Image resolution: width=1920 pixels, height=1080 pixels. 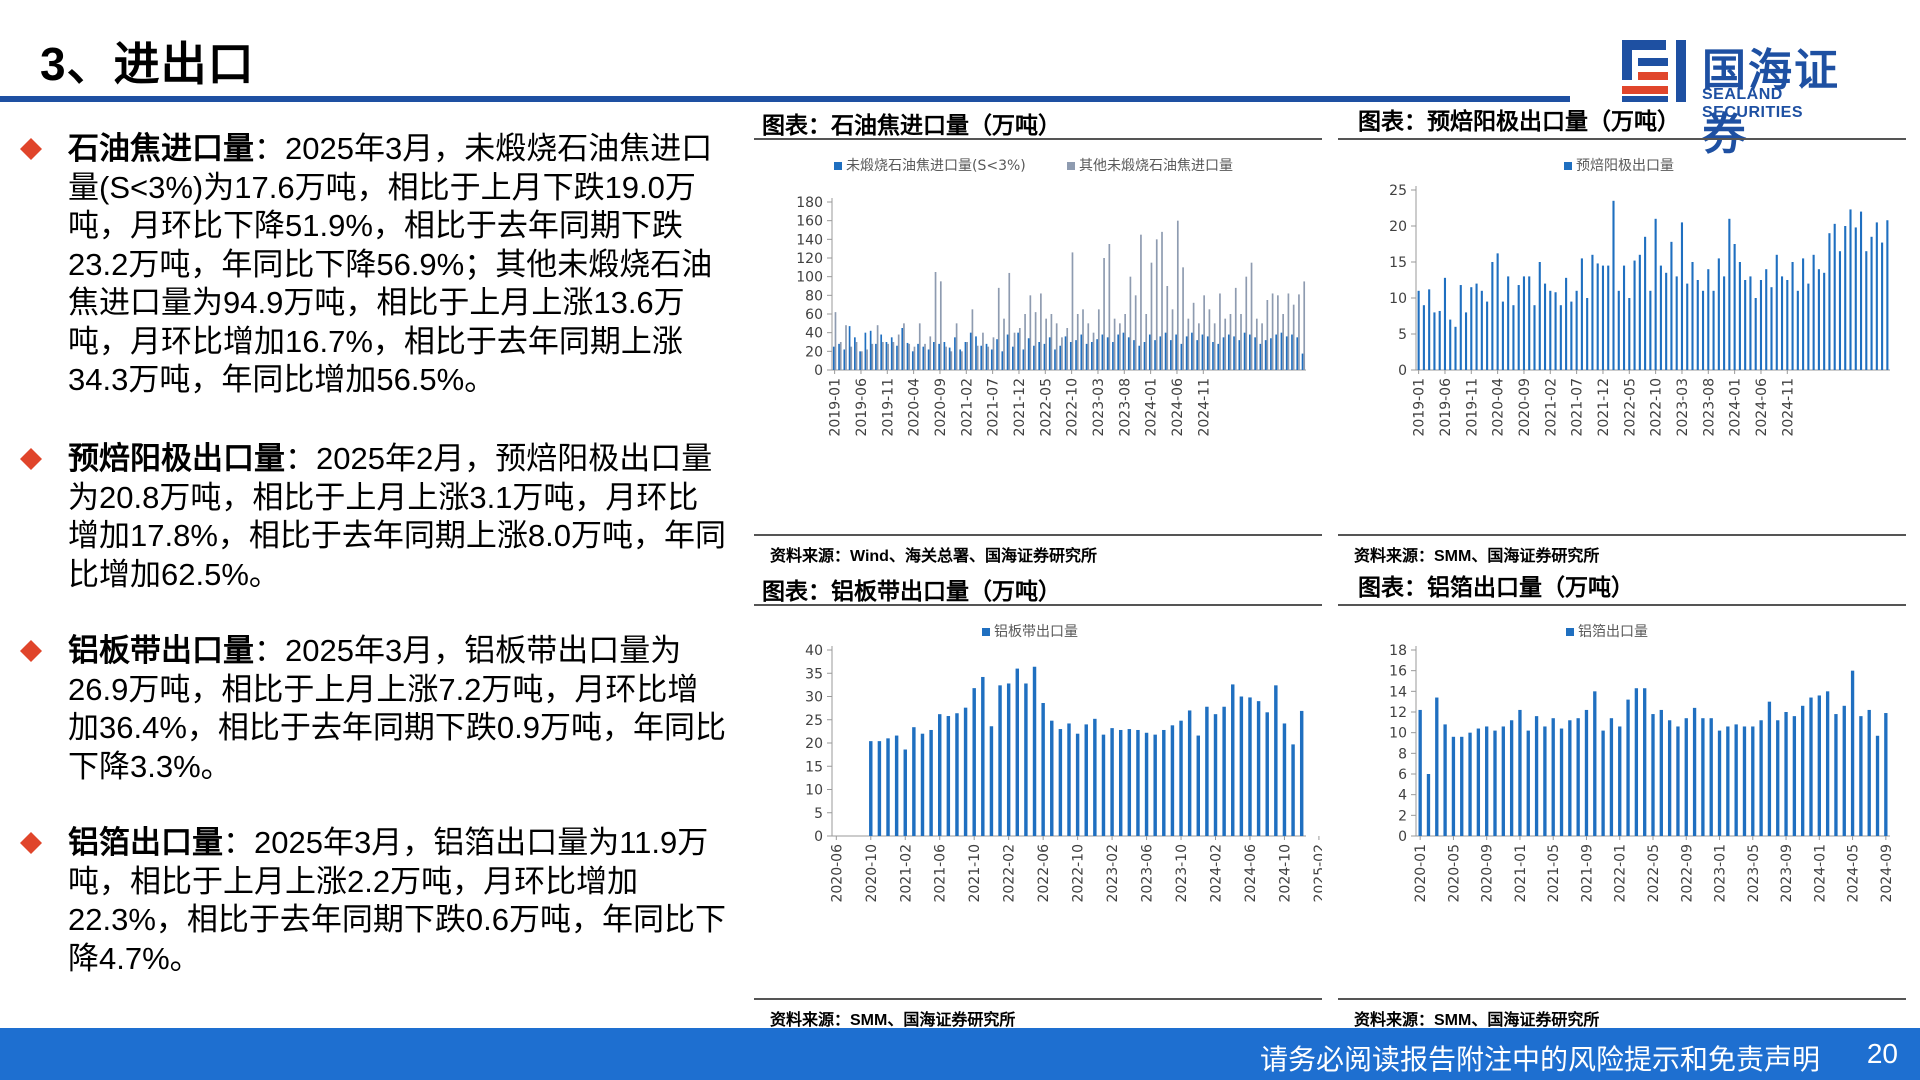 What do you see at coordinates (911, 125) in the screenshot?
I see `chart-title: 图表：石油焦进口量（万吨）` at bounding box center [911, 125].